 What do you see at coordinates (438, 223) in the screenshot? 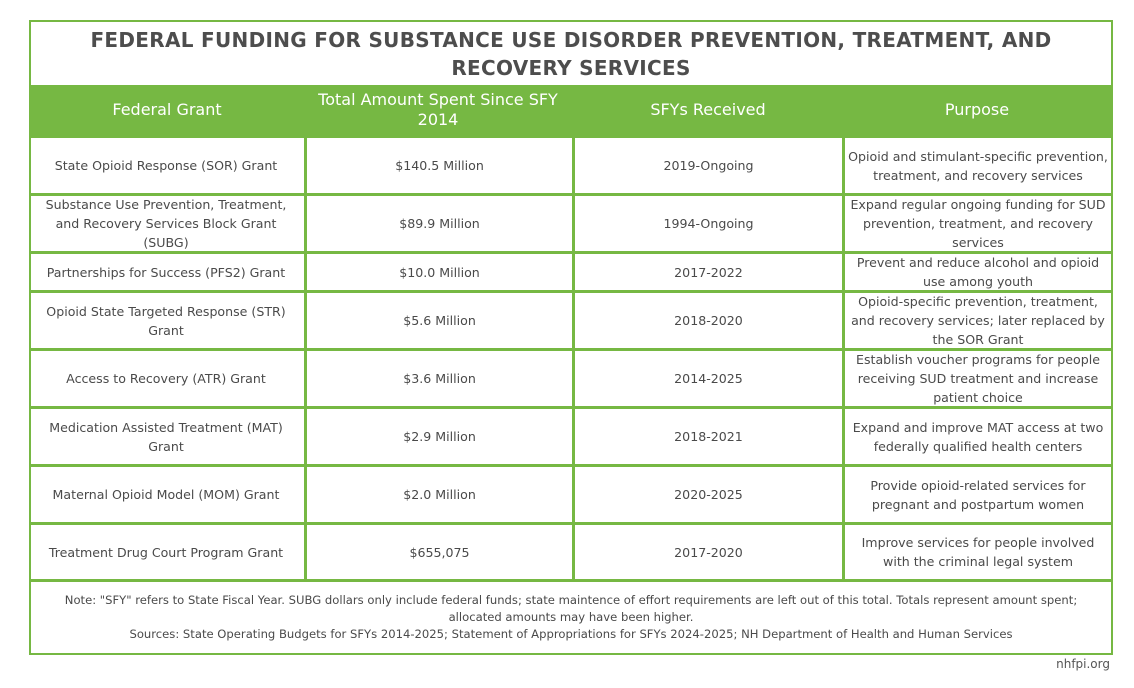
I see `cell-amount: $89.9 Million` at bounding box center [438, 223].